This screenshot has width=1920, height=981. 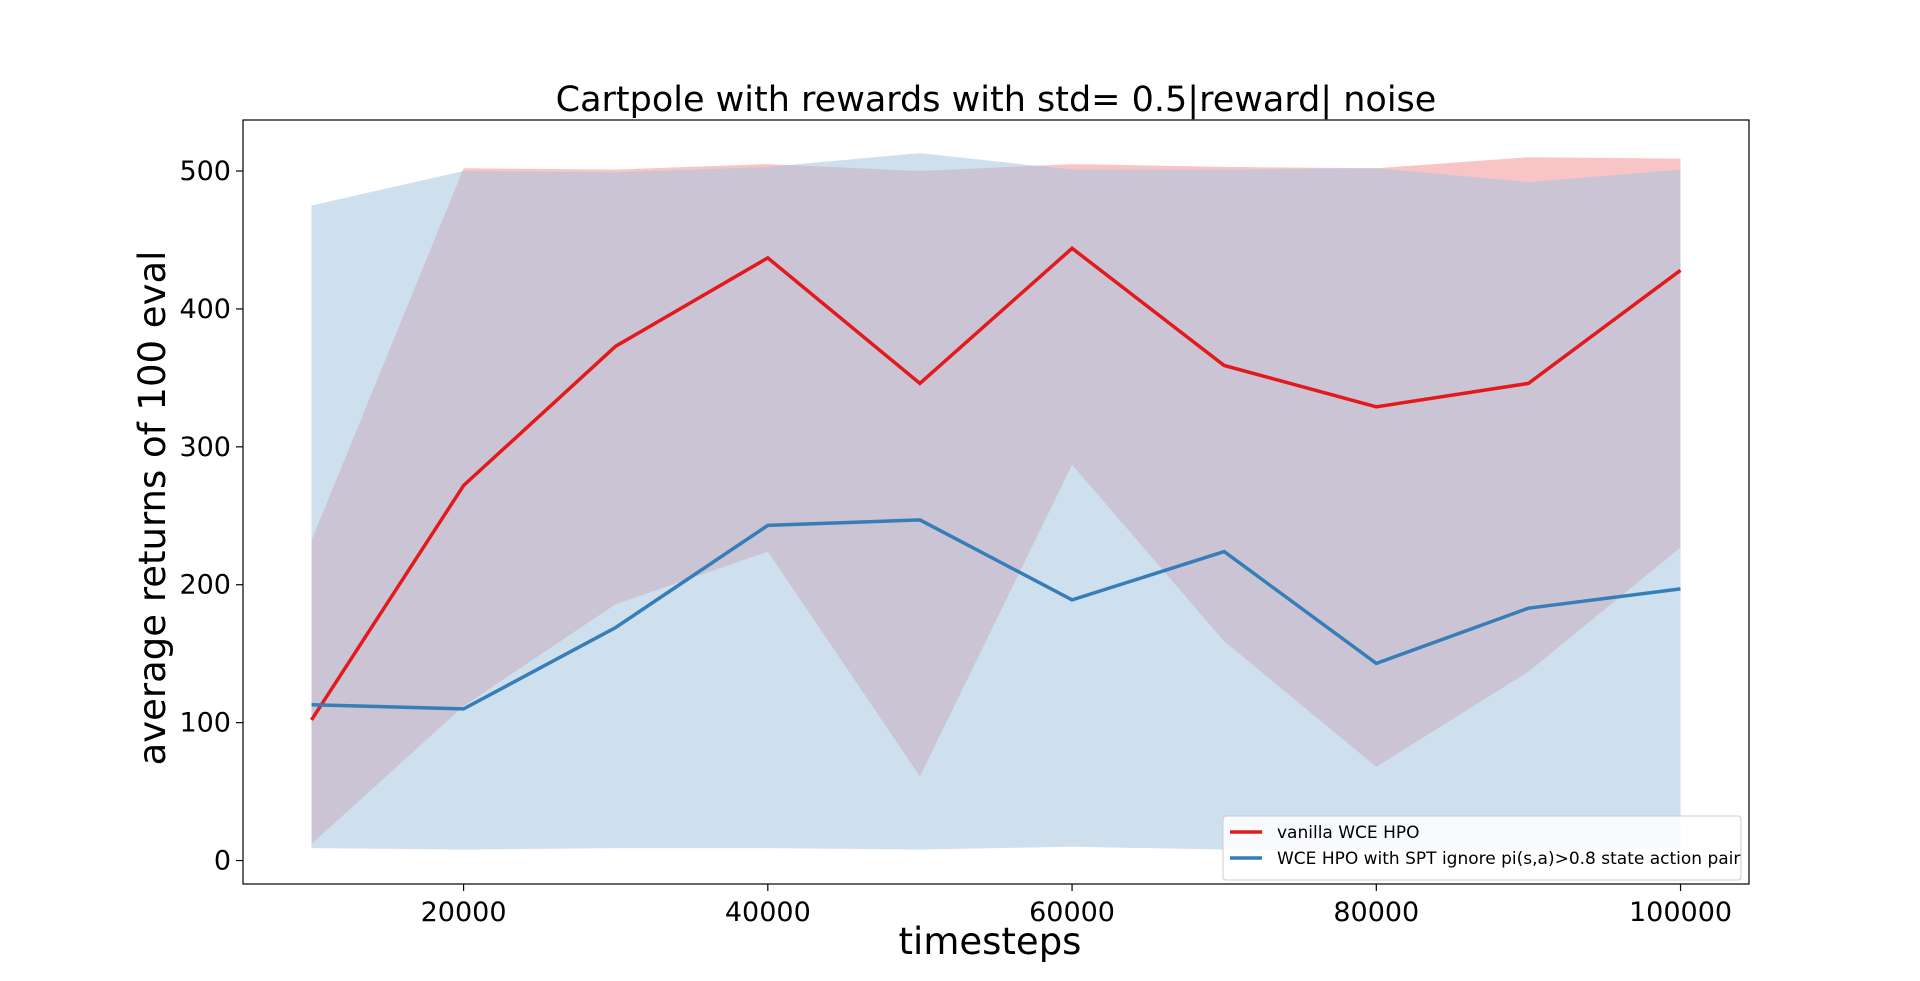 I want to click on y-axis: 0 100 200 300 400 500, so click(x=211, y=516).